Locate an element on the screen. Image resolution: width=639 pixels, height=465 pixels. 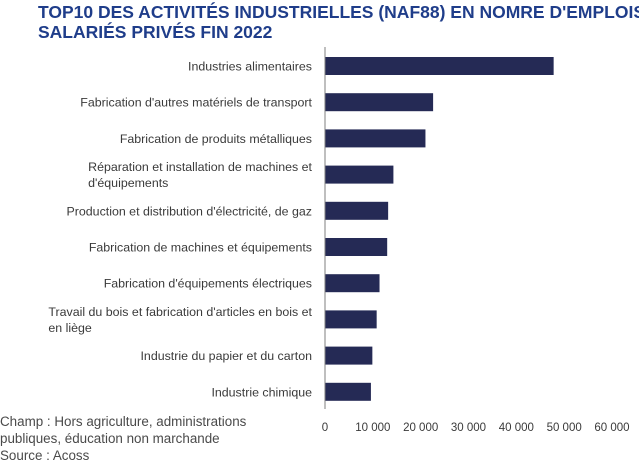
category-label: Fabrication de machines et équipements is located at coordinates (200, 248).